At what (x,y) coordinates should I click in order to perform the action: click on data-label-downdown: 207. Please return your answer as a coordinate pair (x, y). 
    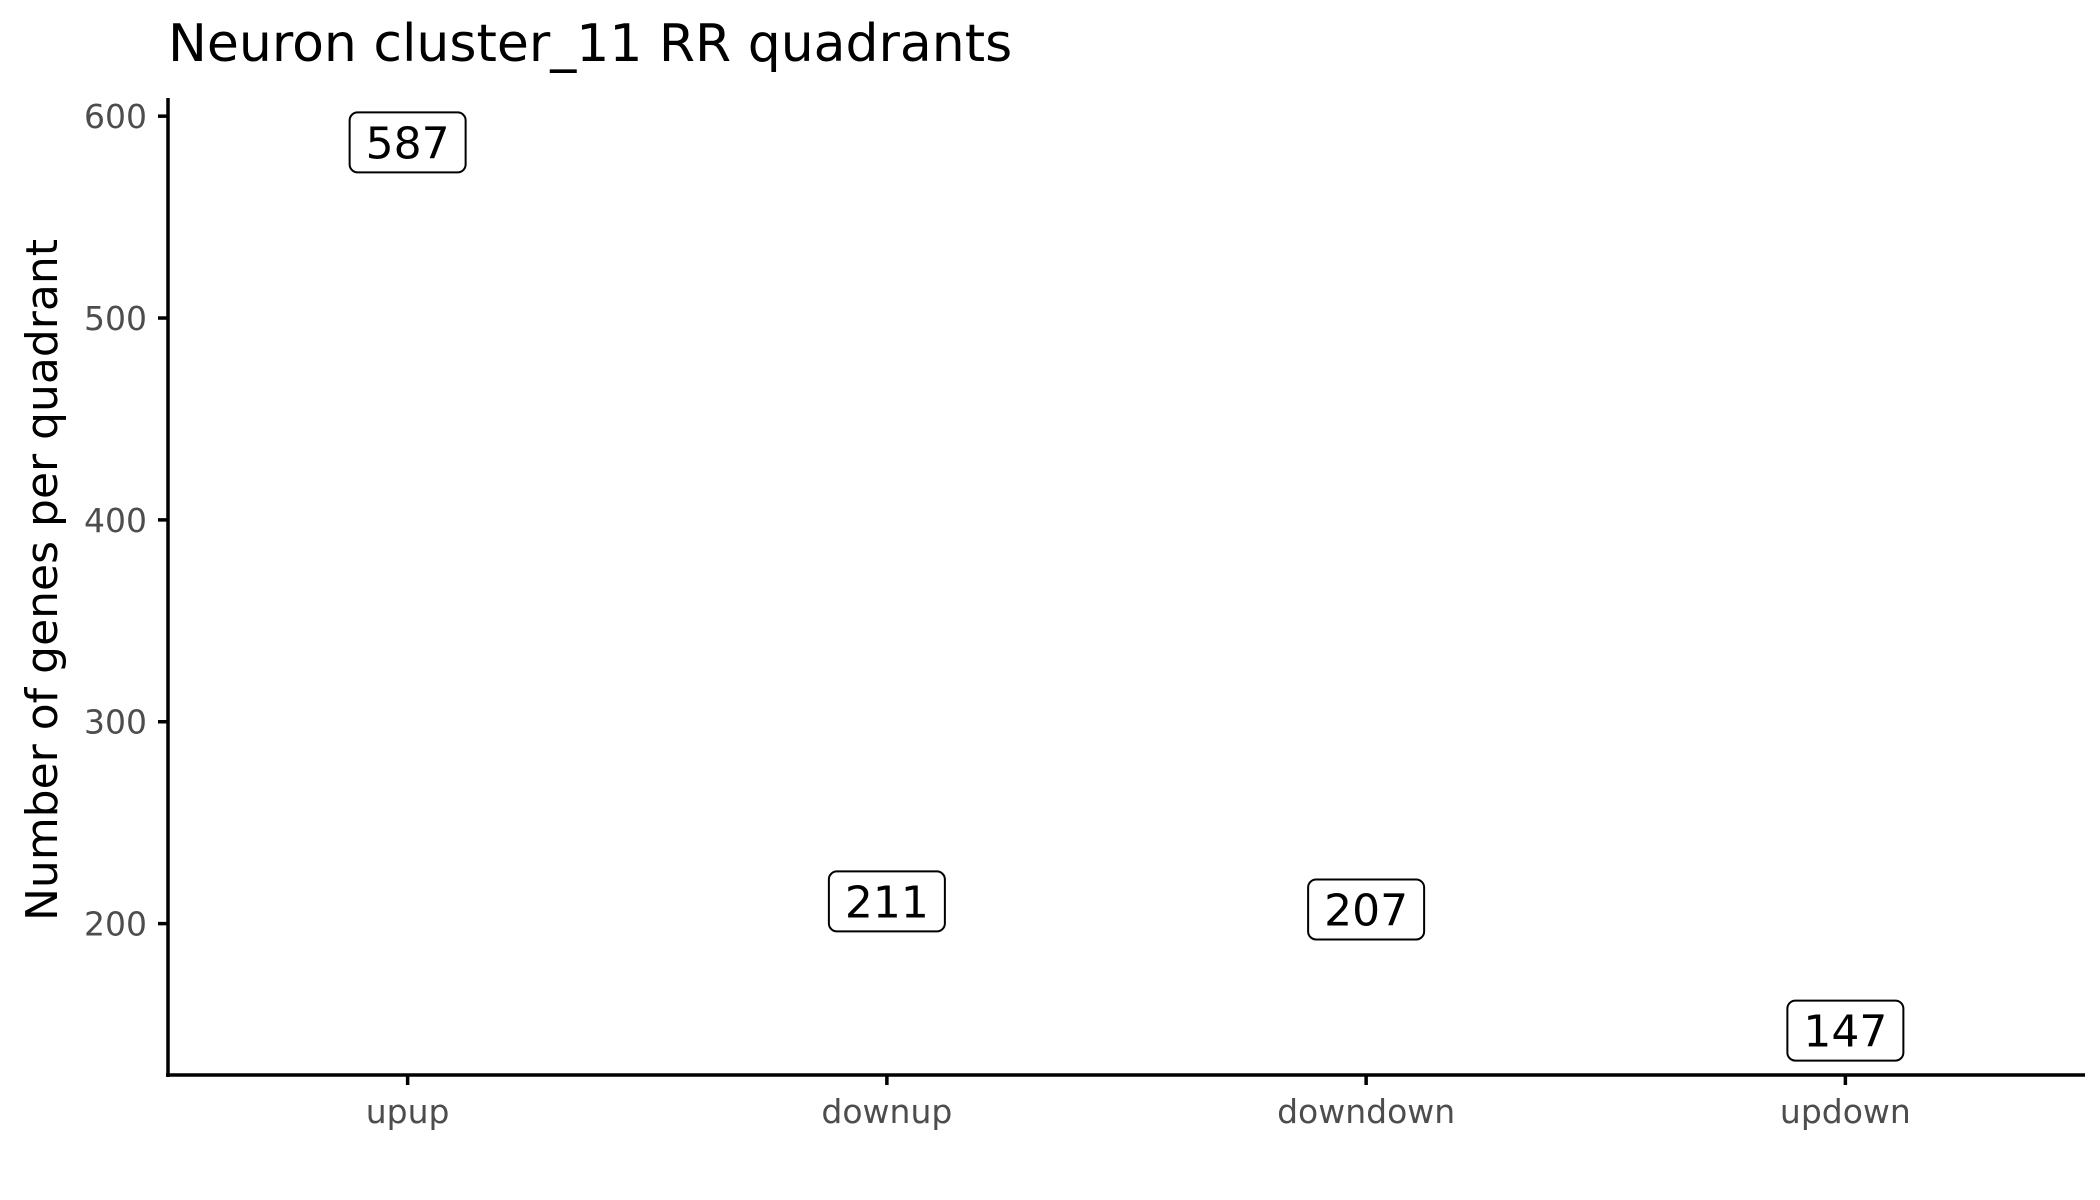
    Looking at the image, I should click on (1366, 909).